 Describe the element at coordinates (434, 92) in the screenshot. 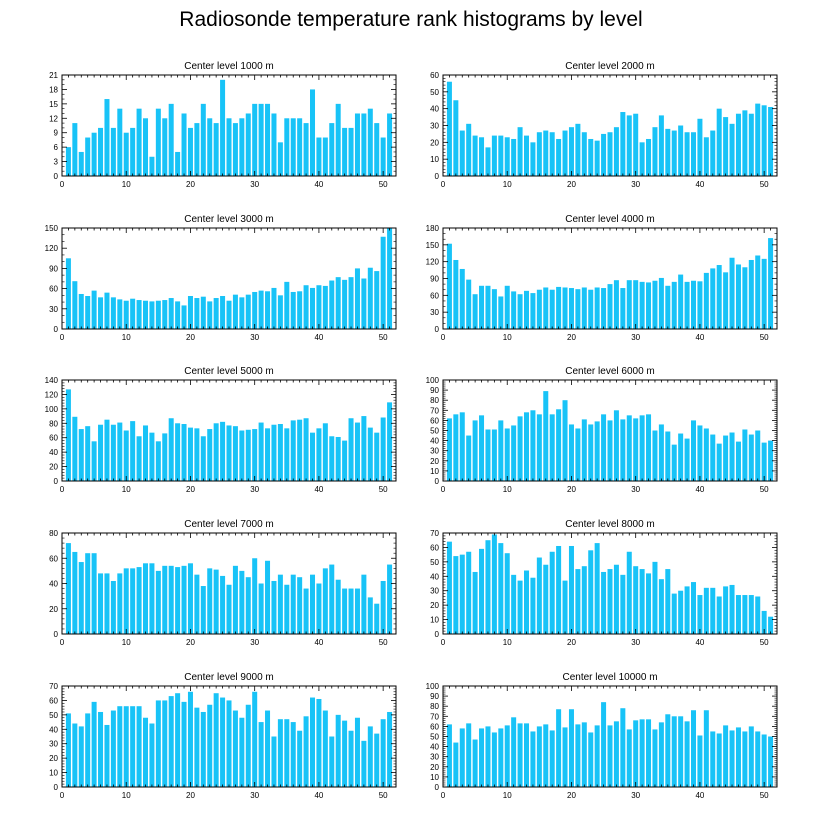

I see `y-tick-label: 50` at that location.